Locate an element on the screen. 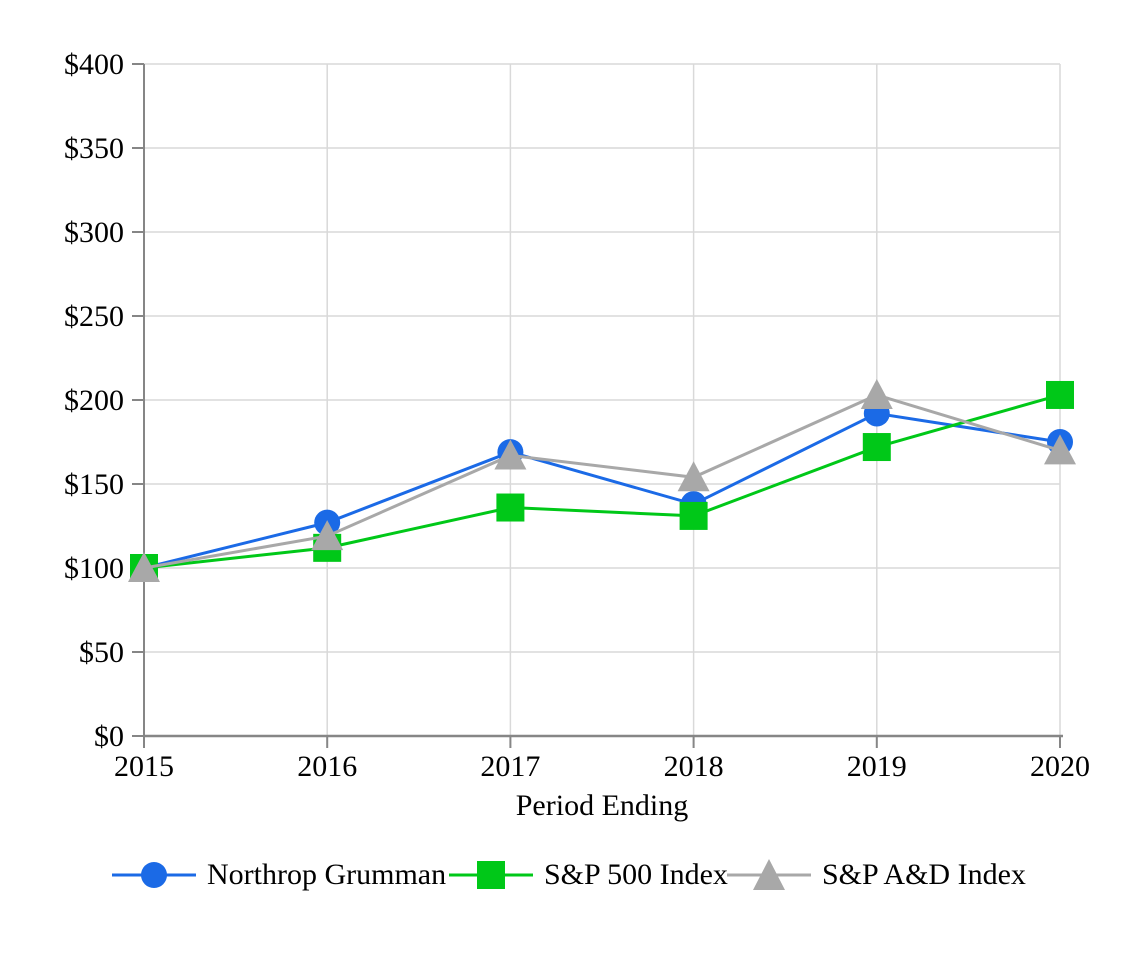  legend-item-northrop-grumman: Northrop Grumman is located at coordinates (279, 875).